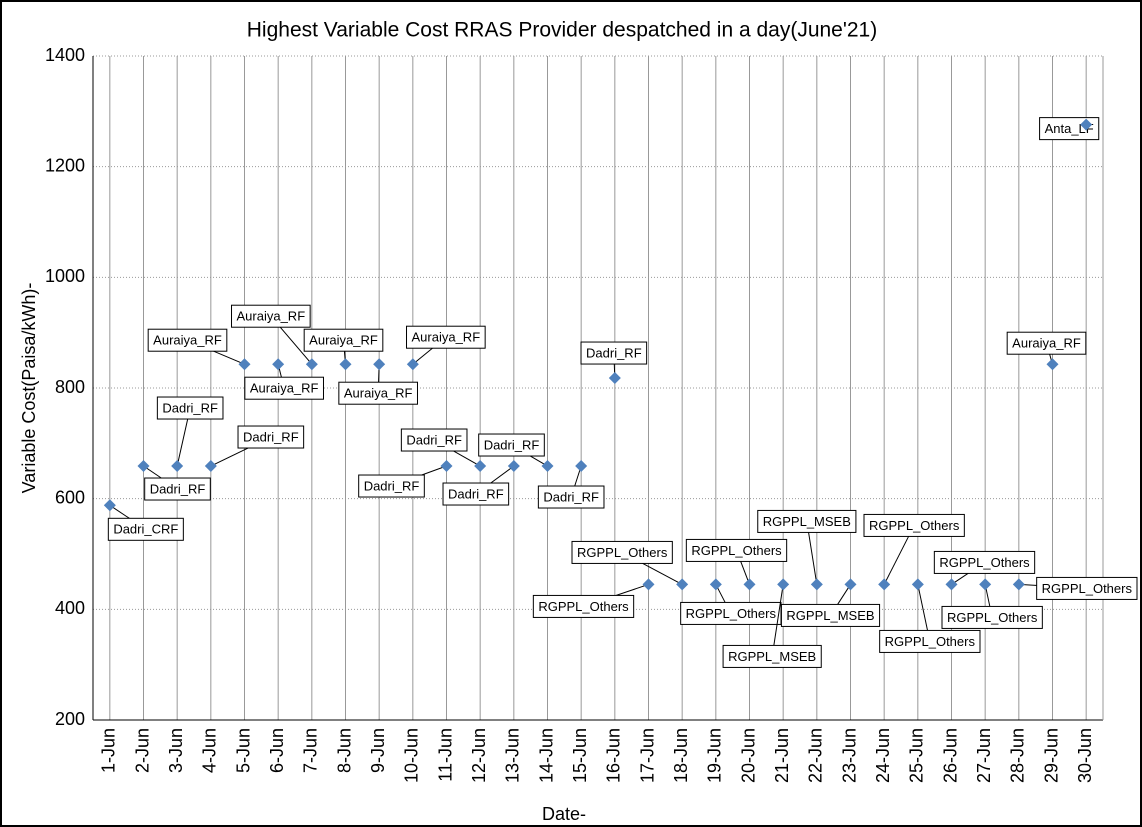  What do you see at coordinates (145, 529) in the screenshot?
I see `data-label: Dadri_CRF` at bounding box center [145, 529].